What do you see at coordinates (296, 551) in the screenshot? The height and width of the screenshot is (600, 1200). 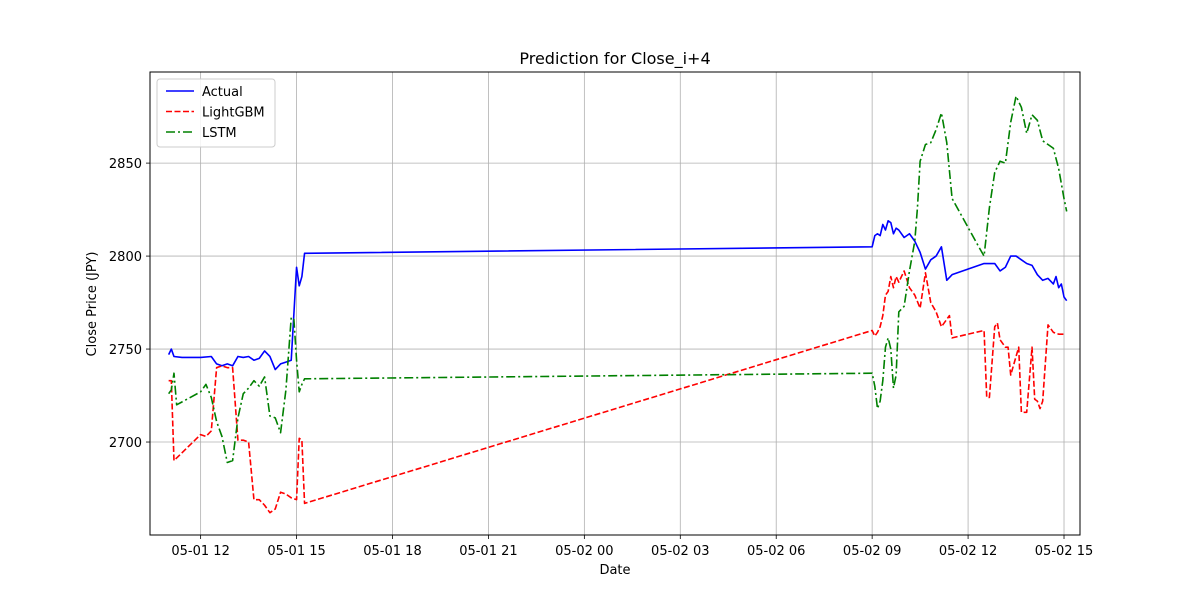 I see `x-tick-label: 05-01 15` at bounding box center [296, 551].